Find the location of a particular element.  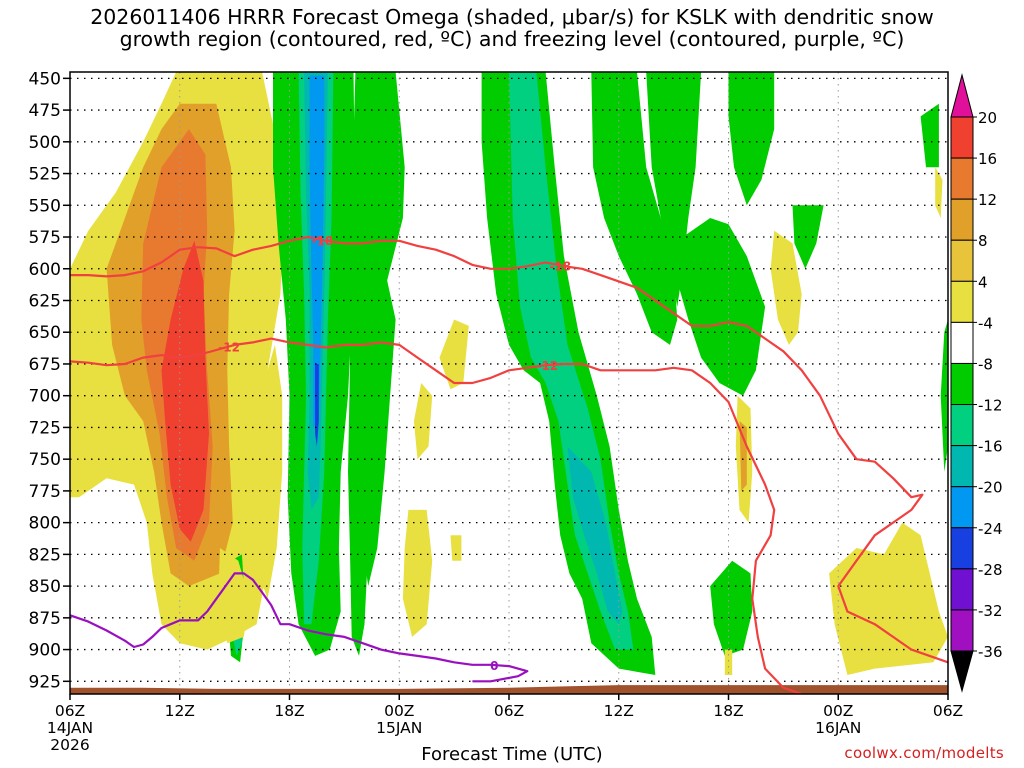

x-tick-label-18-0: 00Z is located at coordinates (399, 711).